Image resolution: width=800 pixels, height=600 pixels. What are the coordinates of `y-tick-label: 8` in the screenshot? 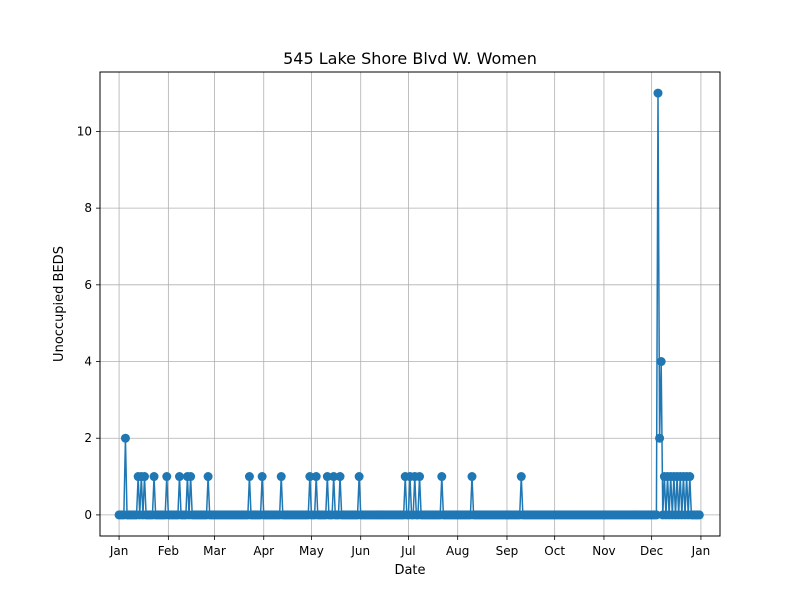 It's located at (88, 208).